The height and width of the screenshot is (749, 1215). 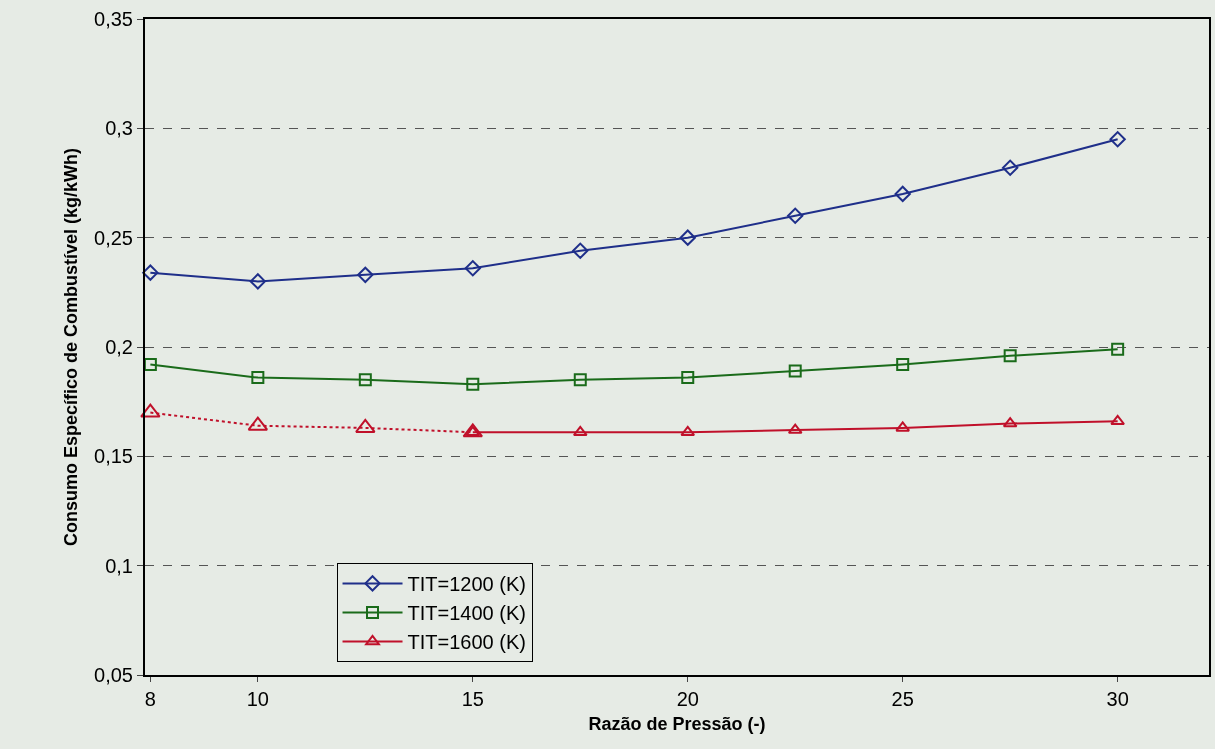 What do you see at coordinates (113, 456) in the screenshot?
I see `y-tick-label: 0,15` at bounding box center [113, 456].